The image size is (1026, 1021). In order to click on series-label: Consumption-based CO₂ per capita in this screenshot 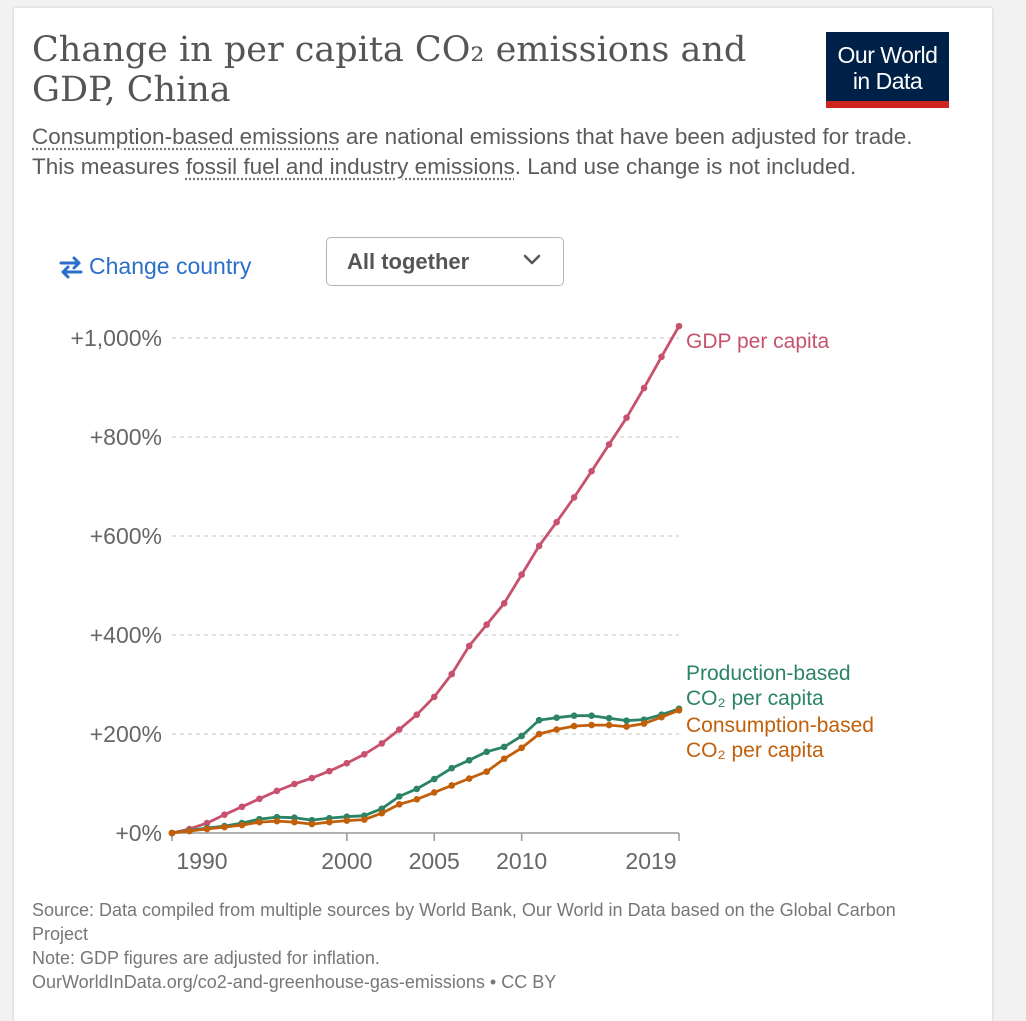, I will do `click(780, 738)`.